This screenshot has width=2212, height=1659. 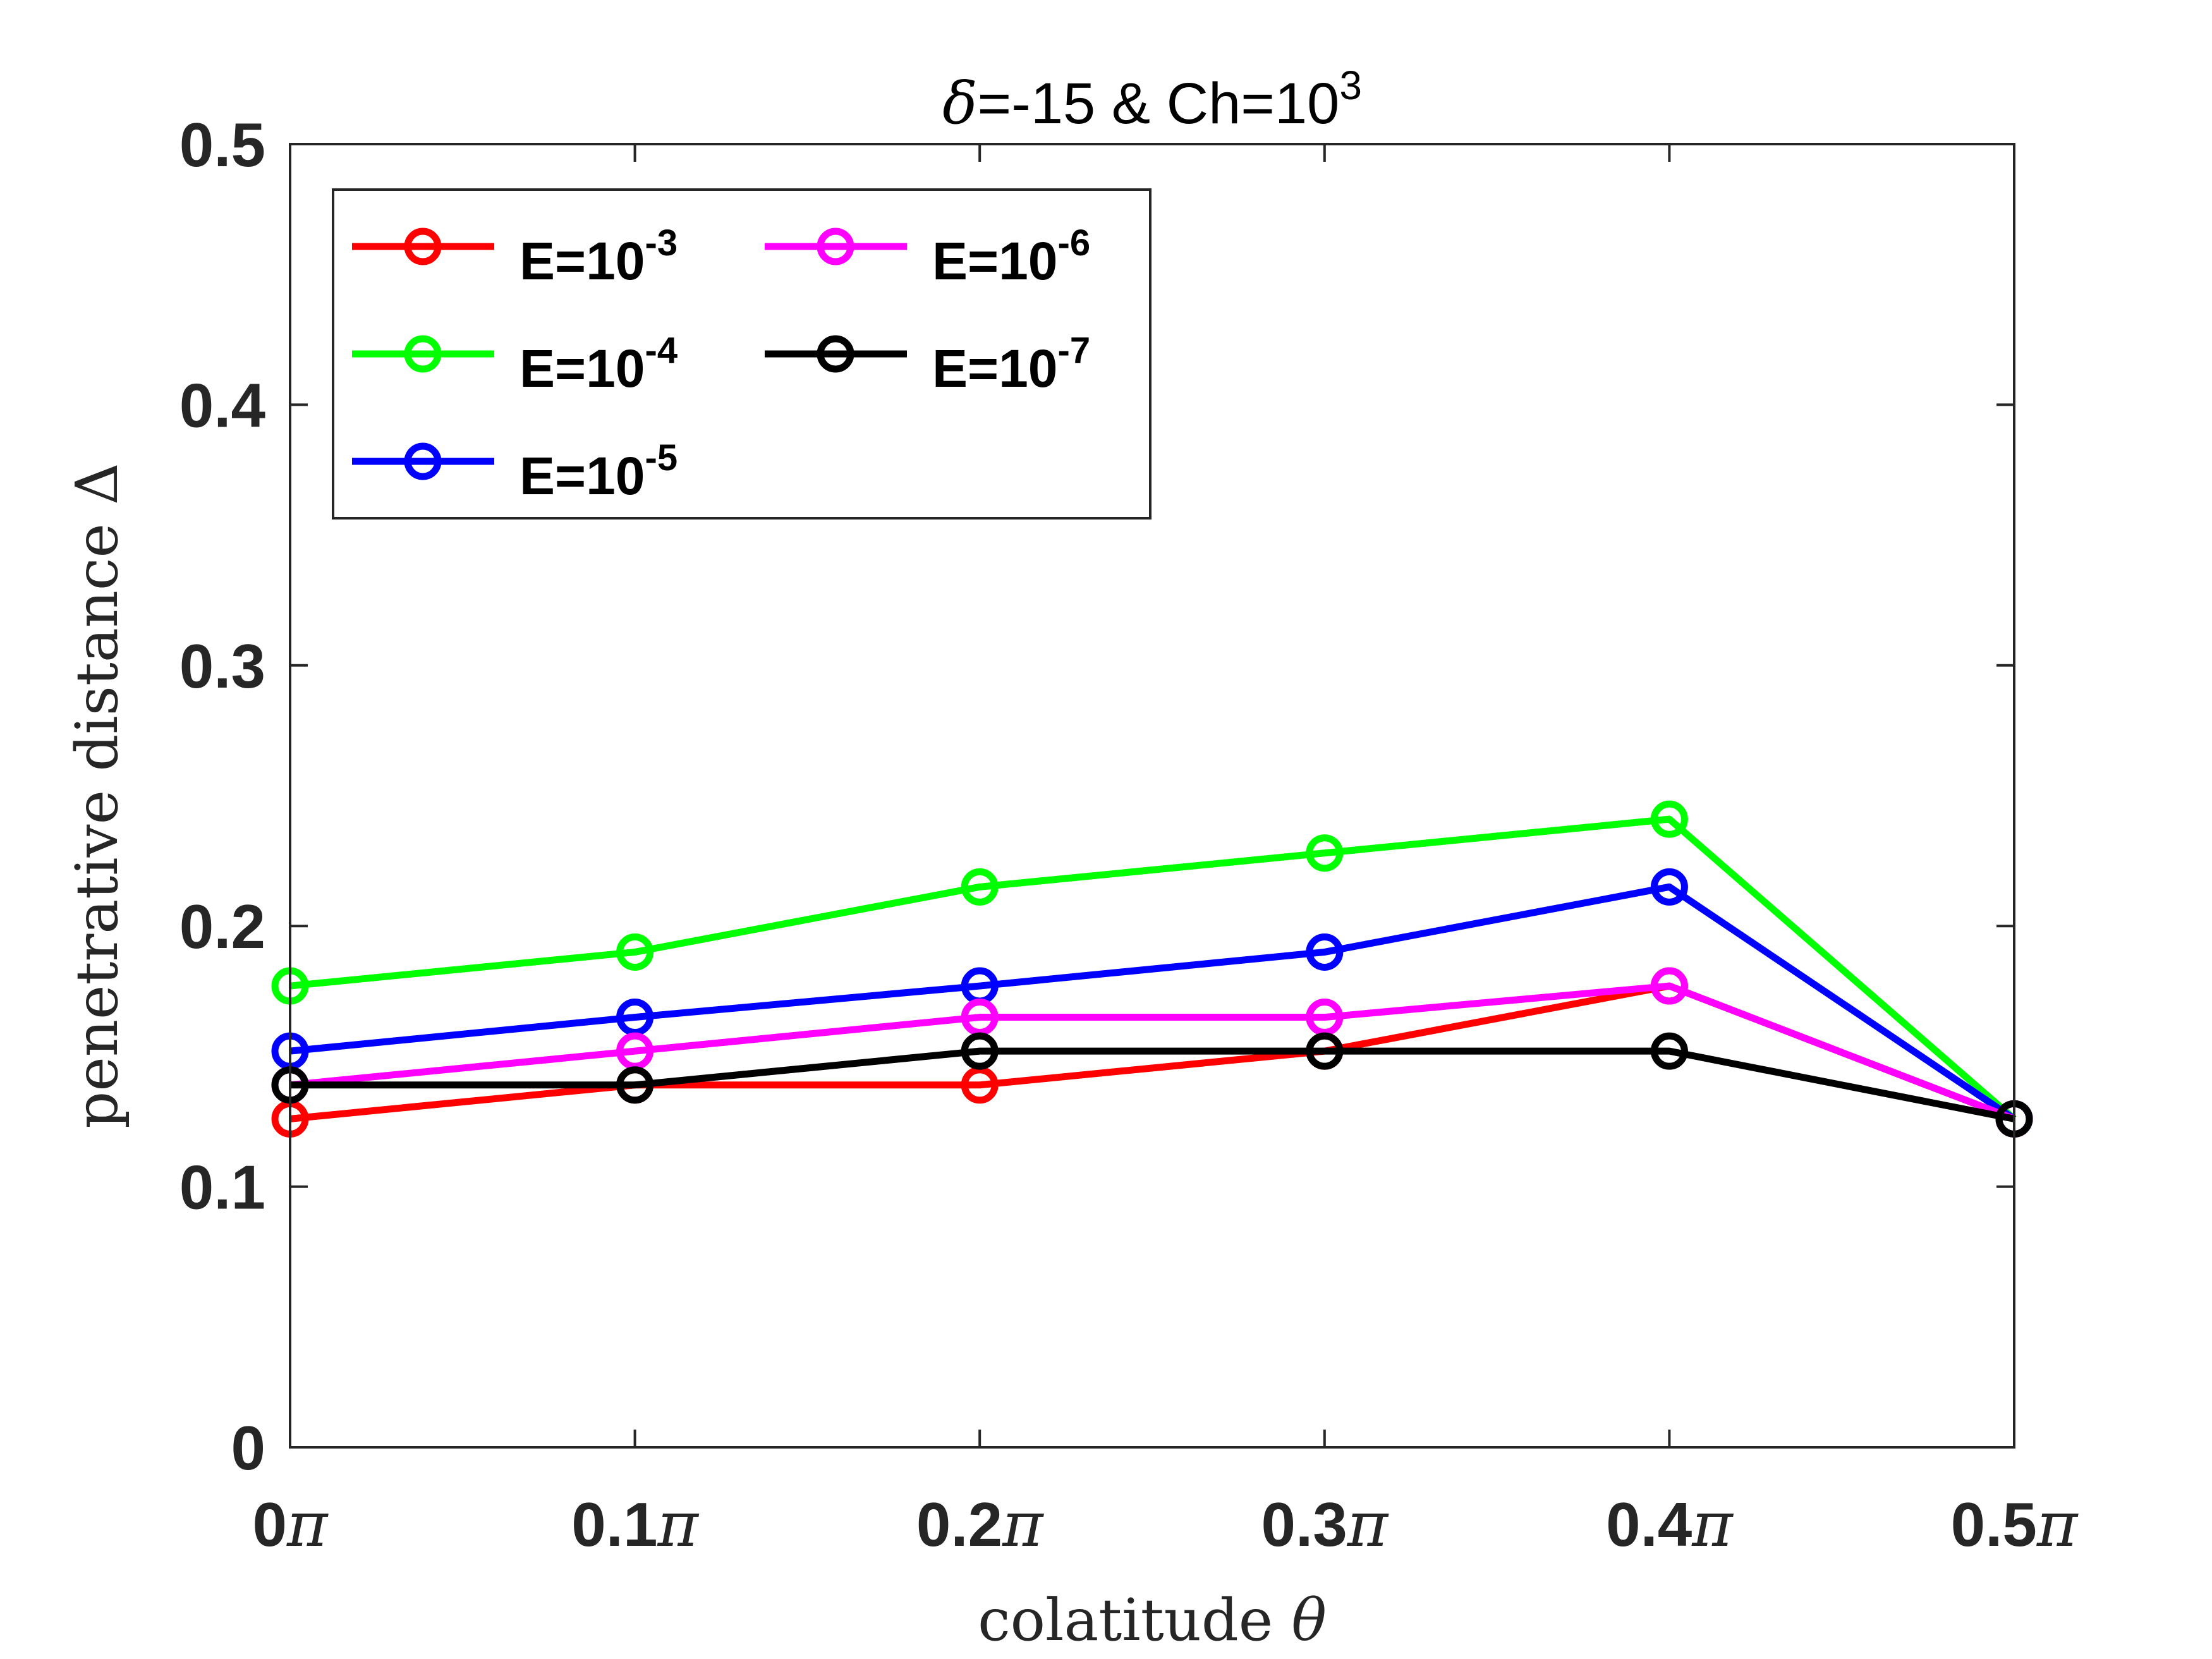 I want to click on legend-item: E=10-3, so click(x=515, y=256).